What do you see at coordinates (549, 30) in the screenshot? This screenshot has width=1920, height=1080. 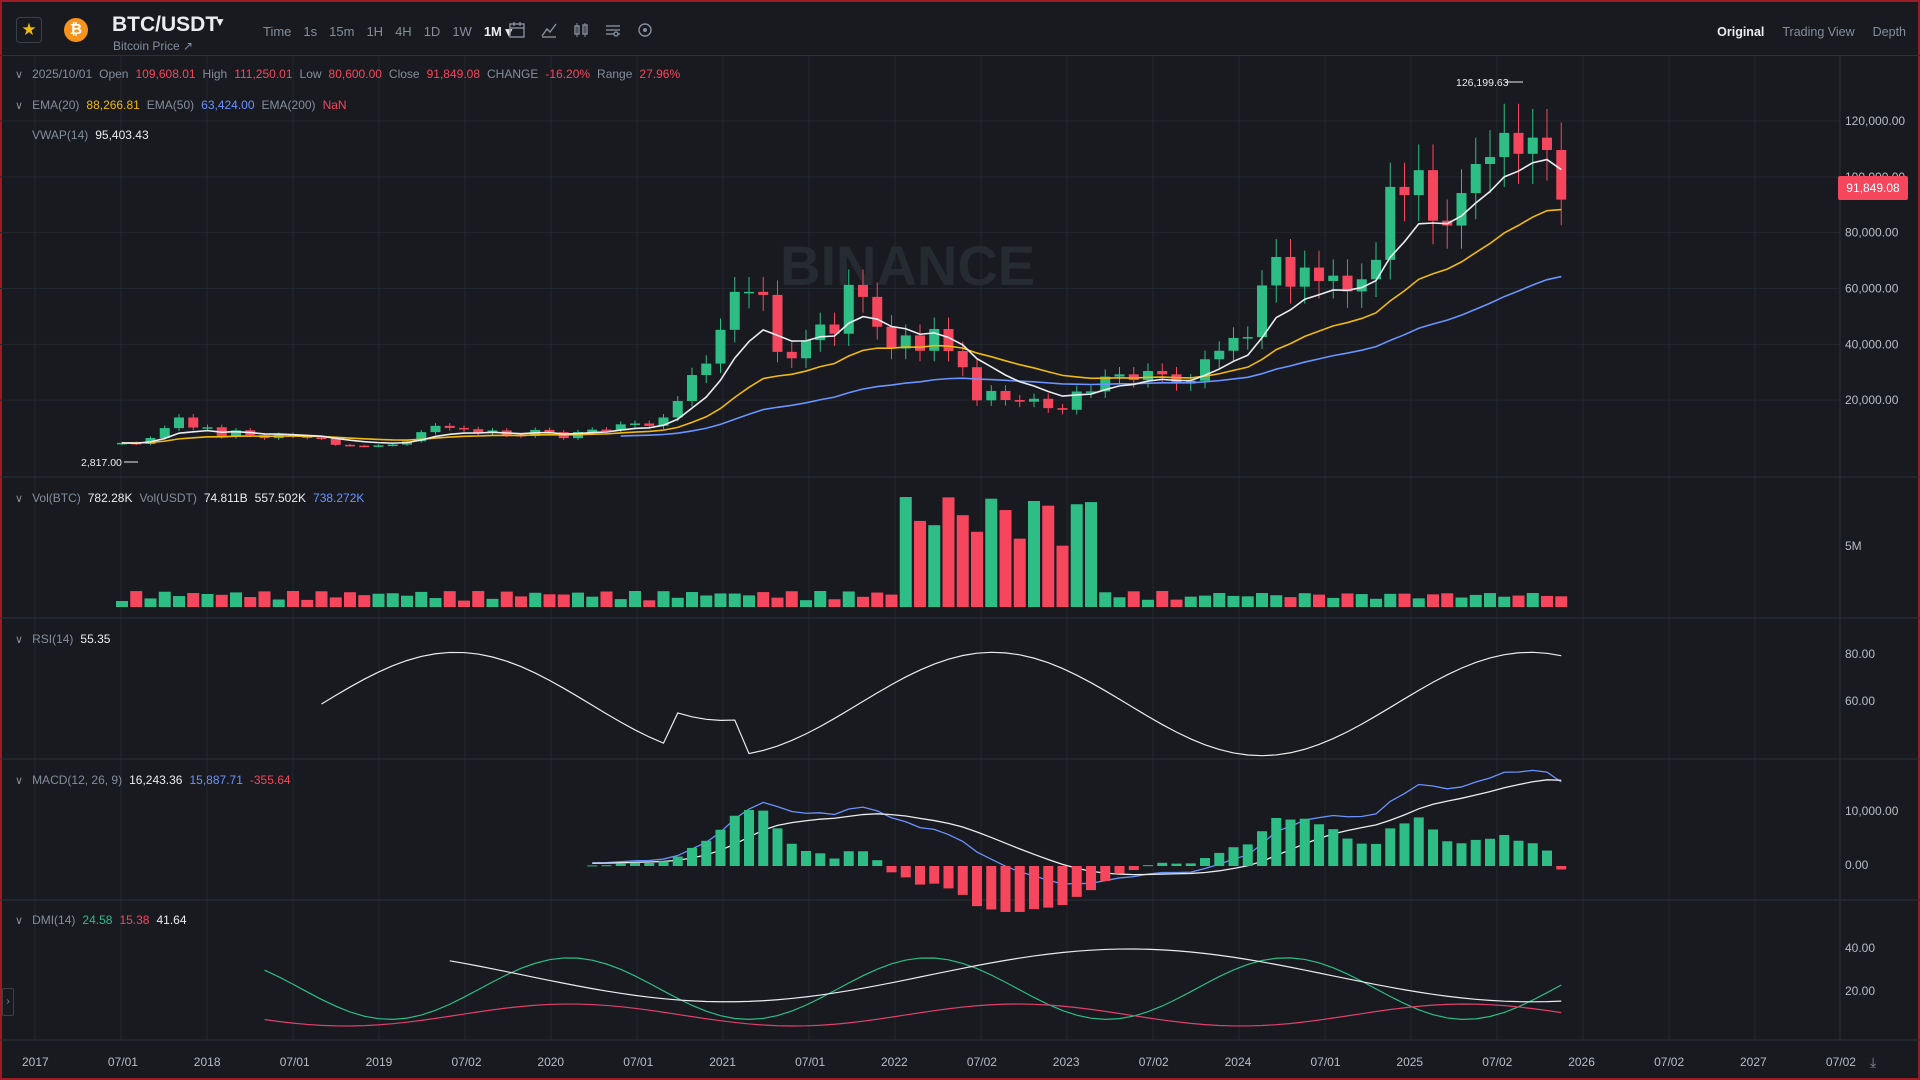 I see `indicator-icon` at bounding box center [549, 30].